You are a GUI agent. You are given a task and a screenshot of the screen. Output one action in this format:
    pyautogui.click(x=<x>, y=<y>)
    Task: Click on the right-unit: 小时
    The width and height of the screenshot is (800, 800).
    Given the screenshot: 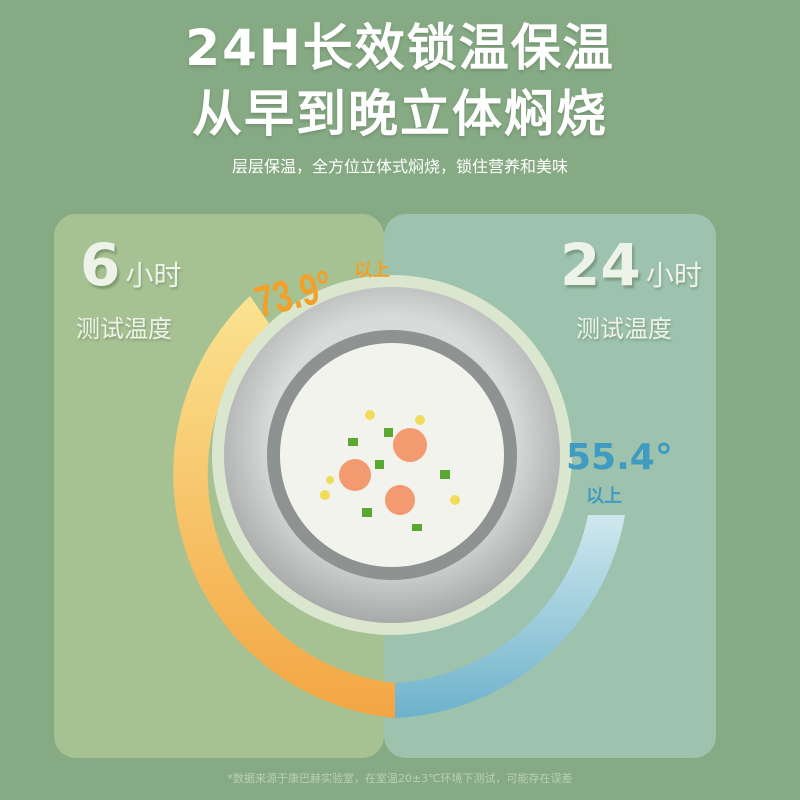 What is the action you would take?
    pyautogui.click(x=673, y=275)
    